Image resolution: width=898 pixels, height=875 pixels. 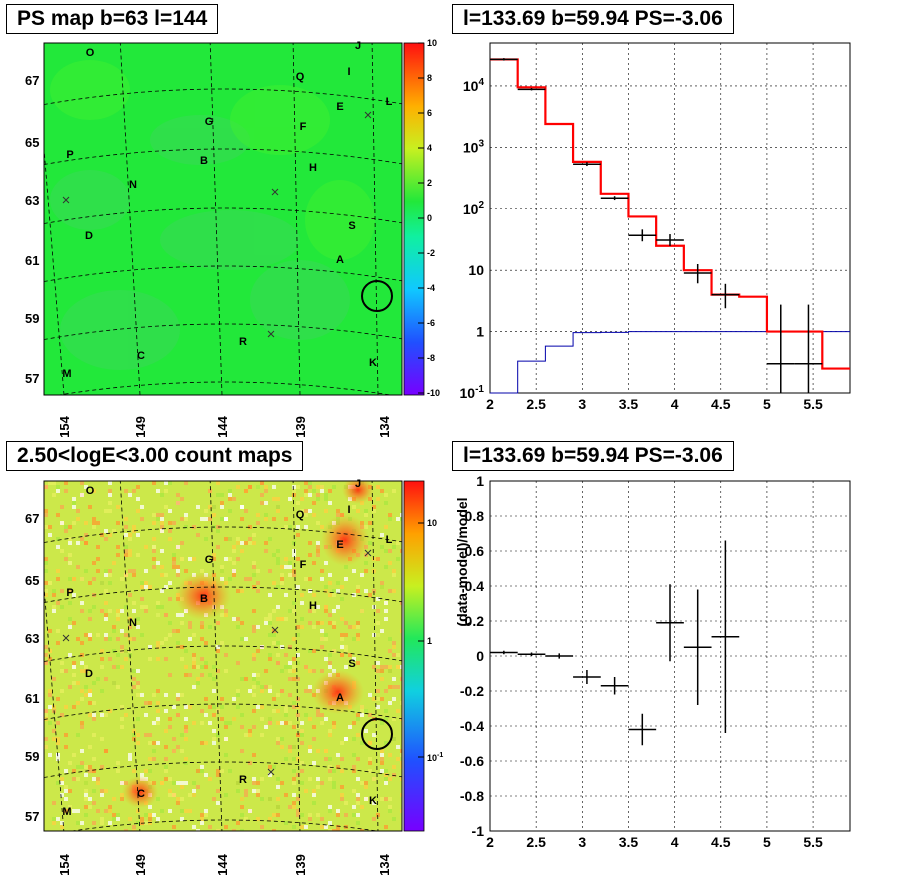 I want to click on longitude-line, so click(x=130, y=219).